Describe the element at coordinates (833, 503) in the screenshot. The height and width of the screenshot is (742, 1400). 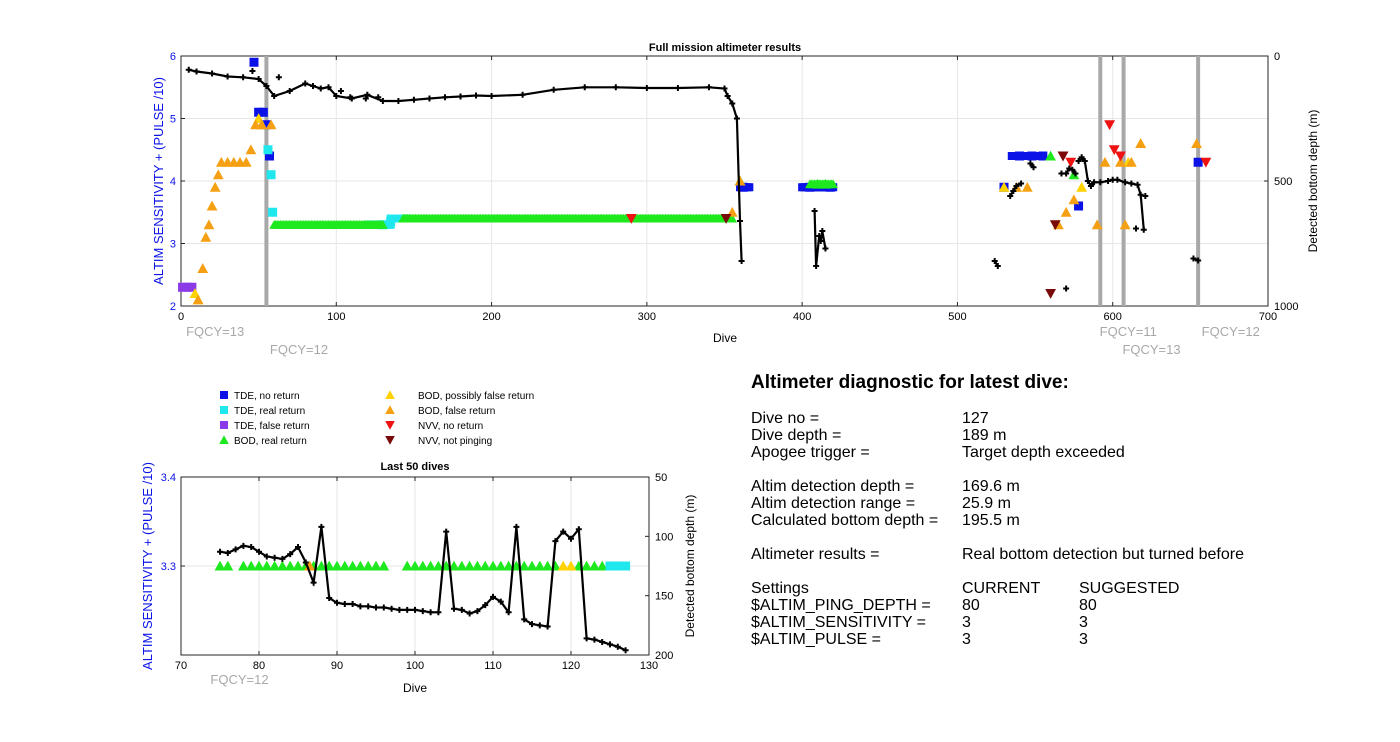
I see `altim-detection-range-label: Altim detection range =` at that location.